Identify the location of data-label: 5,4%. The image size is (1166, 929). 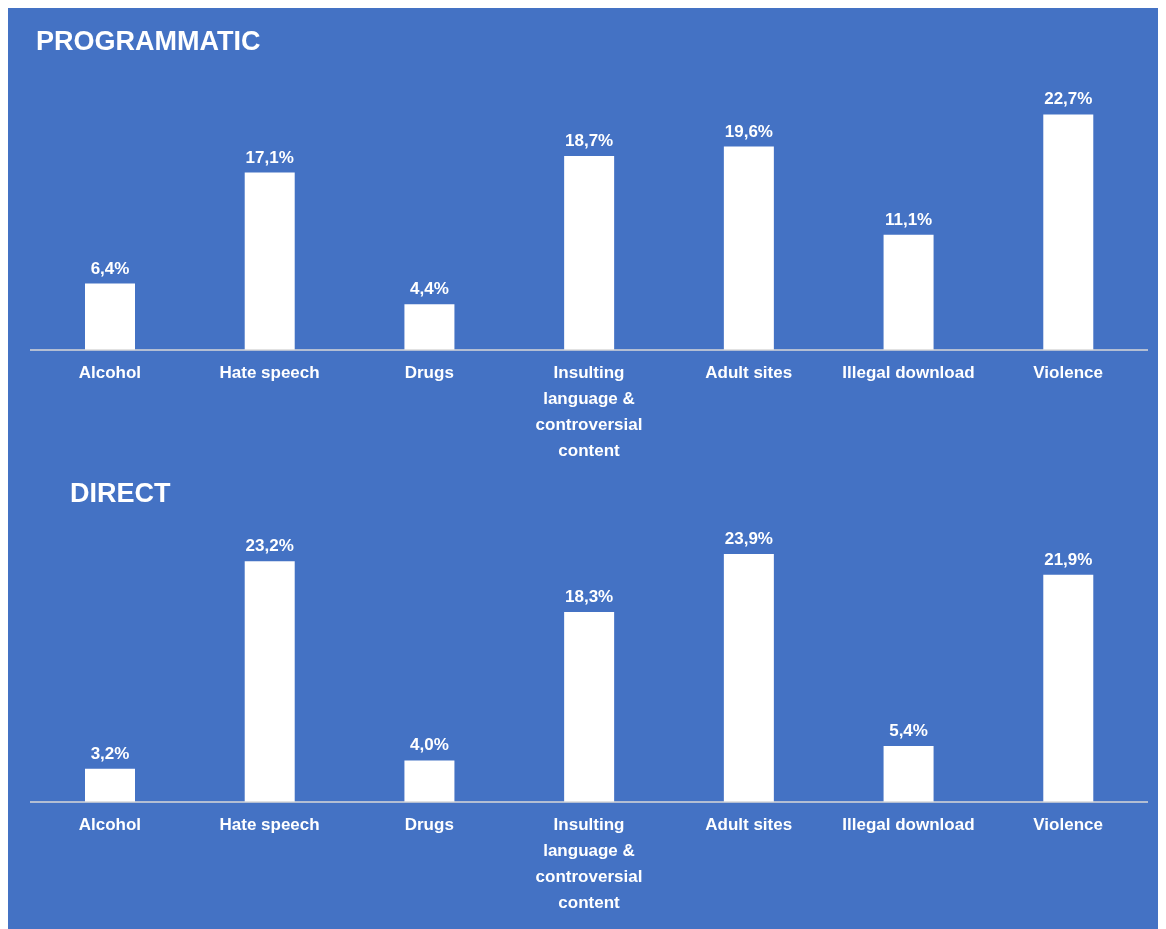
(908, 730).